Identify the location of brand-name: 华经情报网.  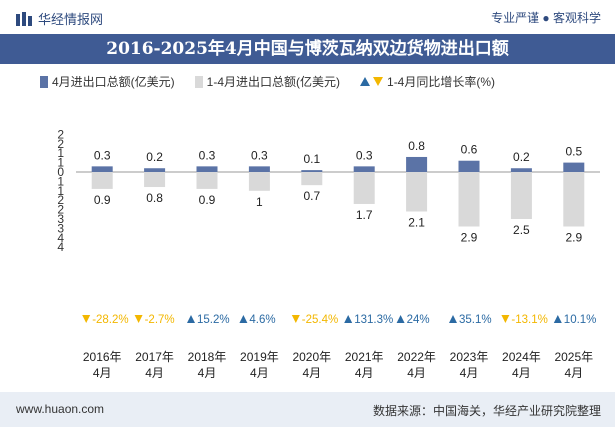
(71, 19).